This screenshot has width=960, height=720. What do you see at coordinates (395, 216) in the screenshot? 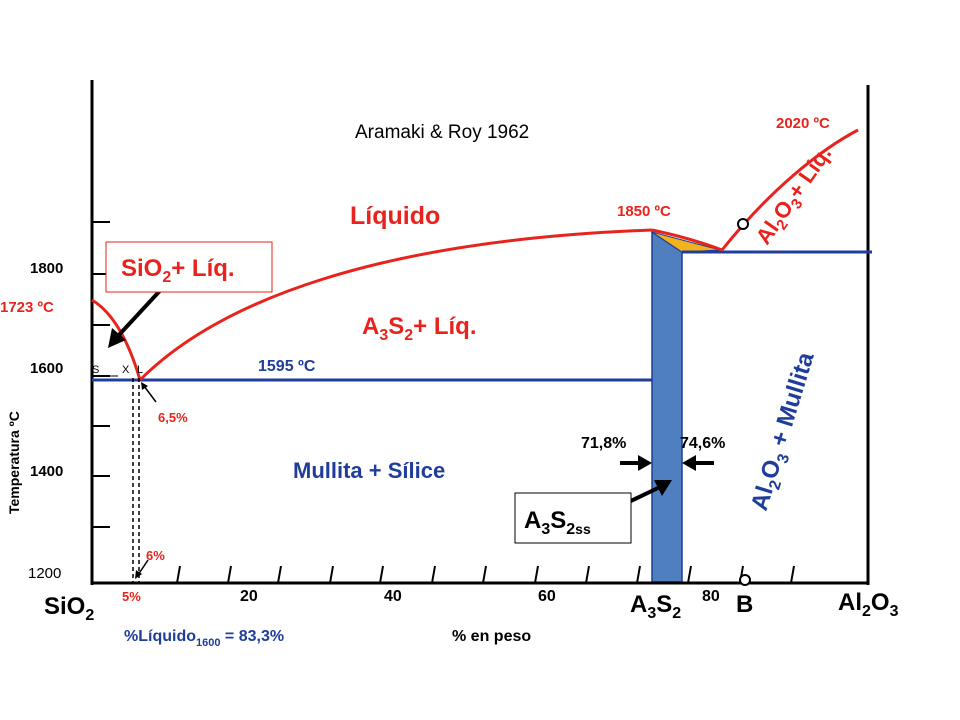
I see `liquid-region-label: Líquido` at bounding box center [395, 216].